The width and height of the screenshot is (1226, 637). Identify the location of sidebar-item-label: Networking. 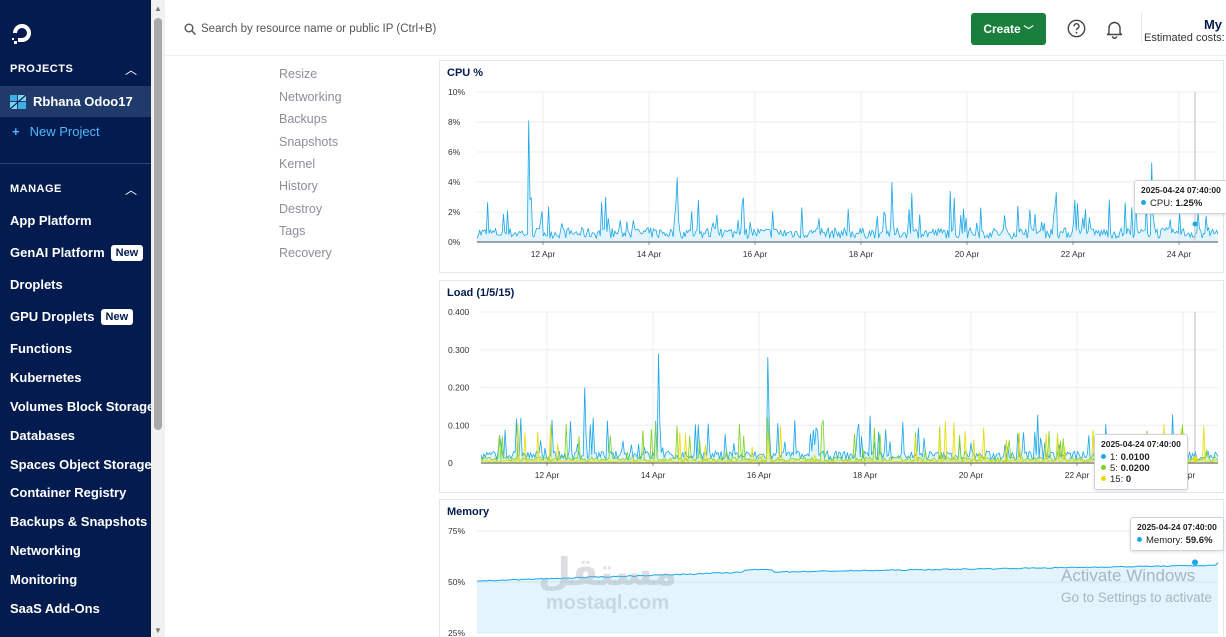
(45, 550).